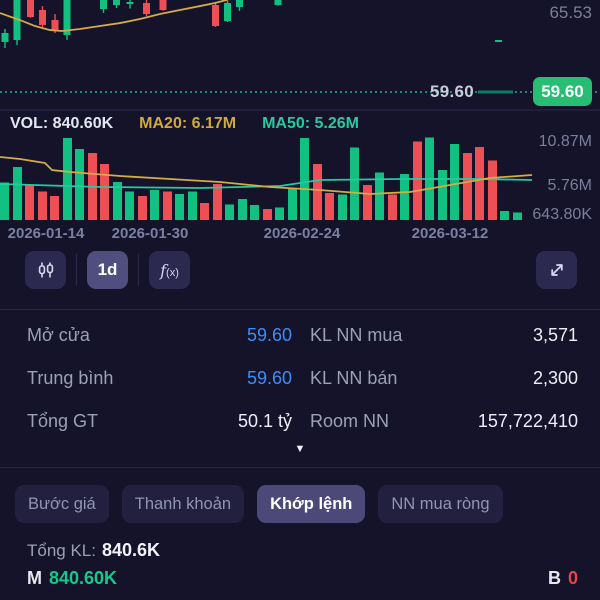 The width and height of the screenshot is (600, 600). I want to click on buy-side-label: M, so click(34, 578).